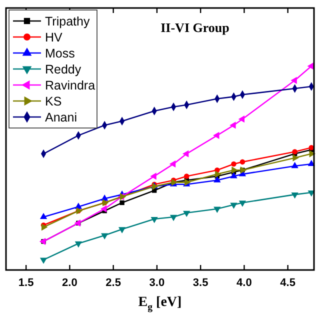  What do you see at coordinates (63, 69) in the screenshot?
I see `legend-label: Reddy` at bounding box center [63, 69].